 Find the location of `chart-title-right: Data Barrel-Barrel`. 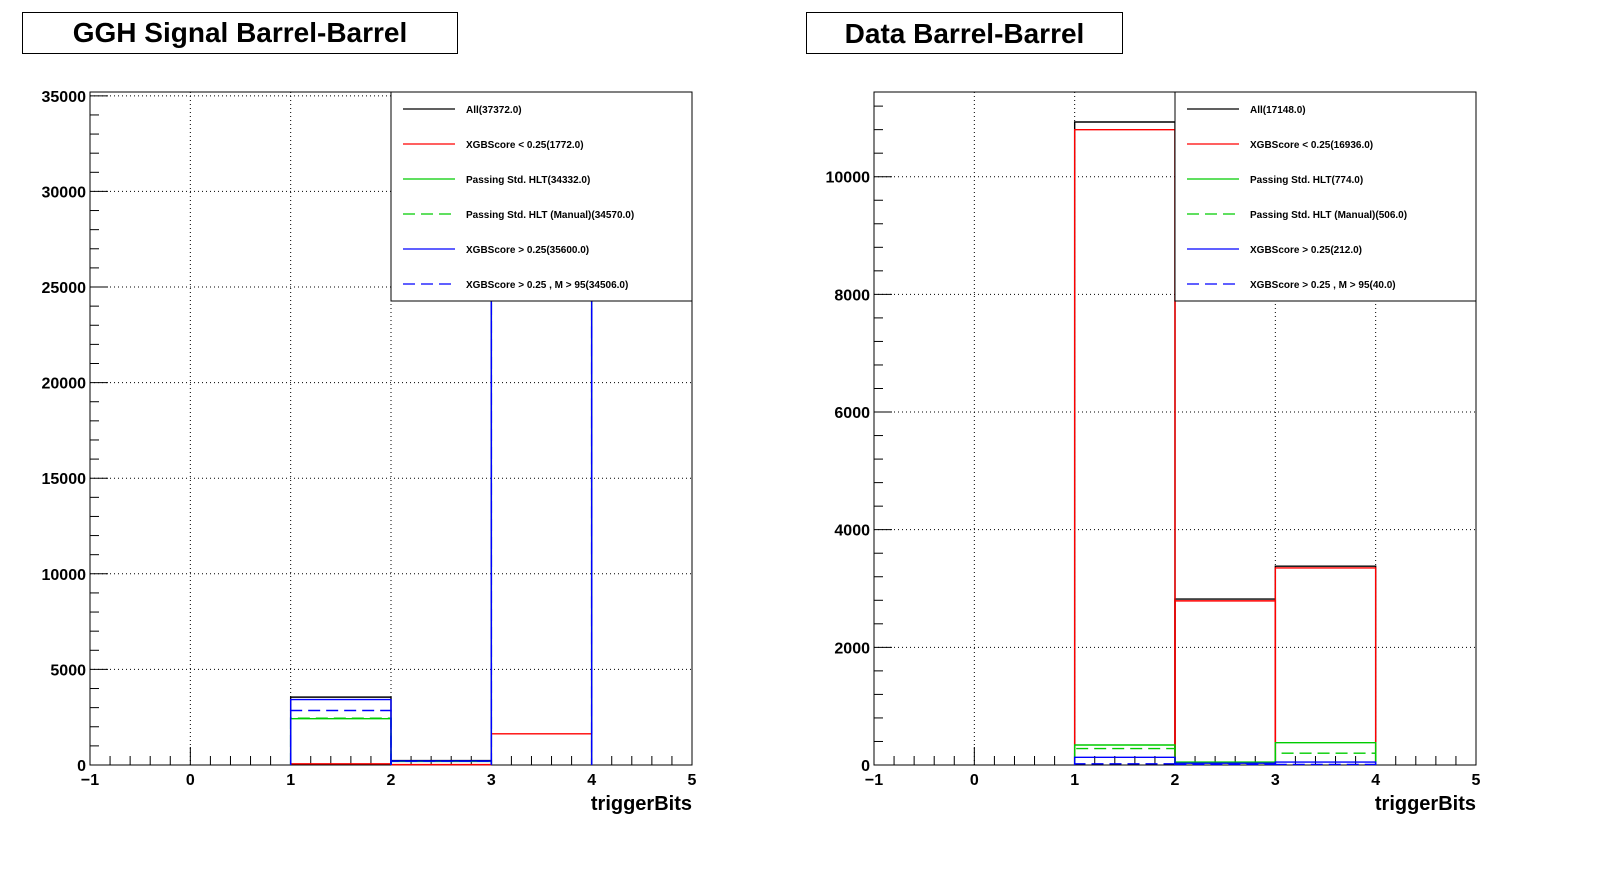

chart-title-right: Data Barrel-Barrel is located at coordinates (964, 33).